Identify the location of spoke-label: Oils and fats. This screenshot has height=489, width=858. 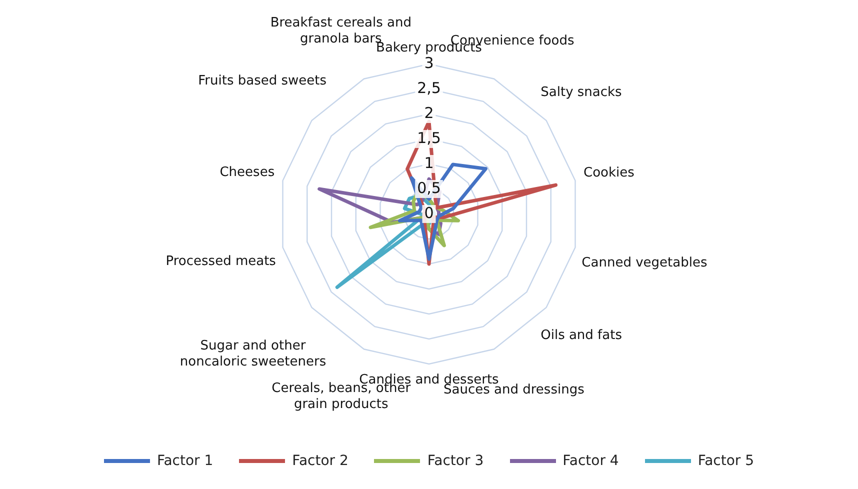
(581, 335).